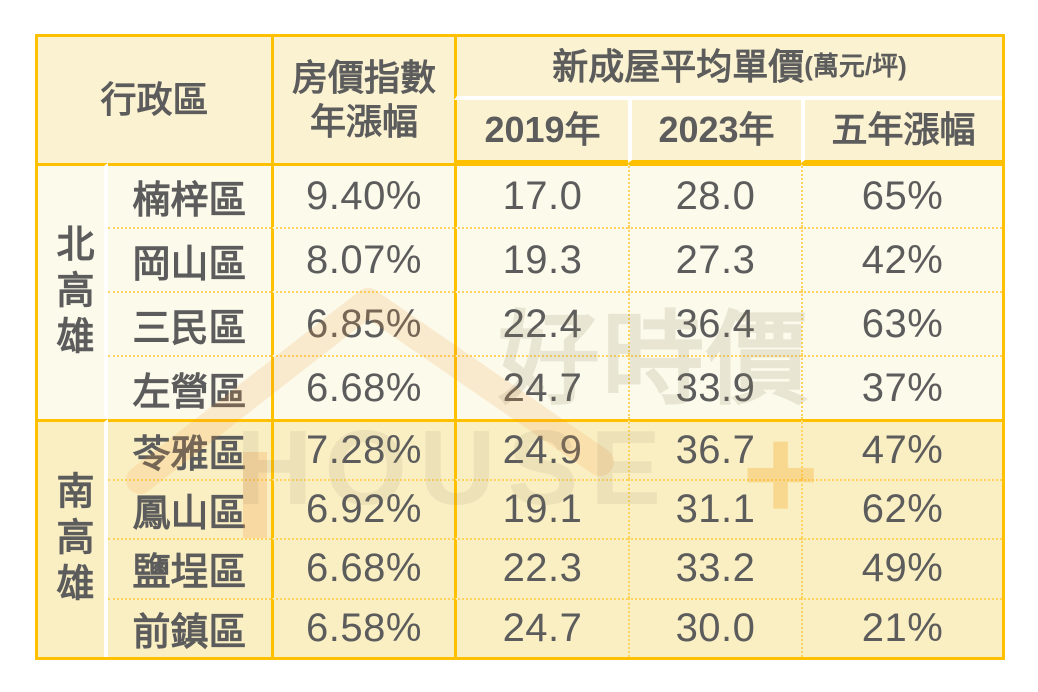 Image resolution: width=1038 pixels, height=692 pixels. I want to click on cell-south-2-change-5y: 49%, so click(901, 568).